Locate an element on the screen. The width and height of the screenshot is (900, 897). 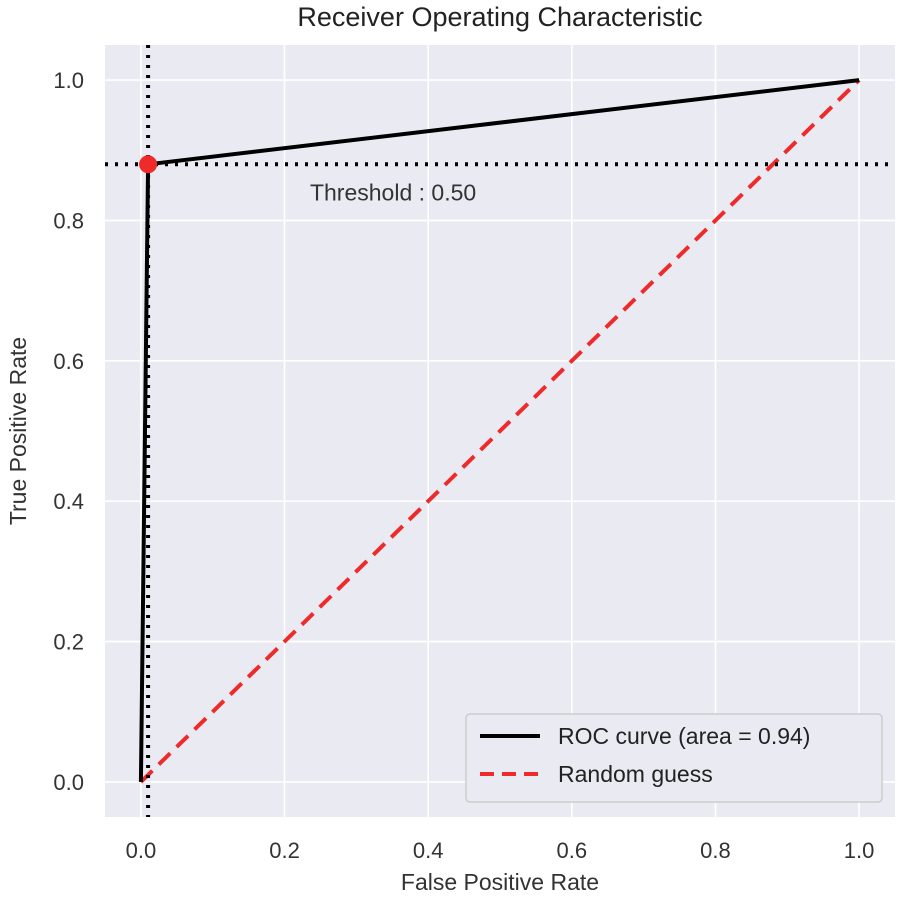
x-tick-label: 1.0 is located at coordinates (859, 850).